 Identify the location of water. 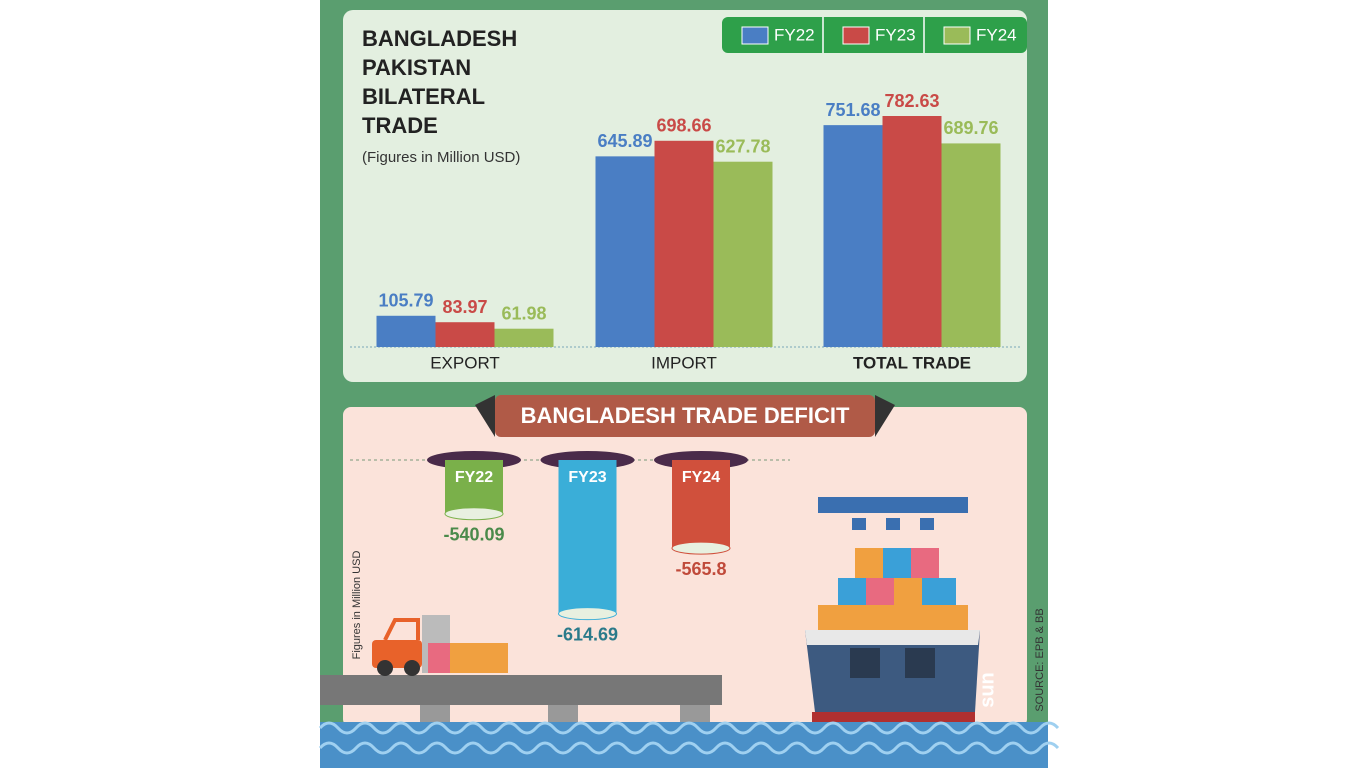
(689, 744).